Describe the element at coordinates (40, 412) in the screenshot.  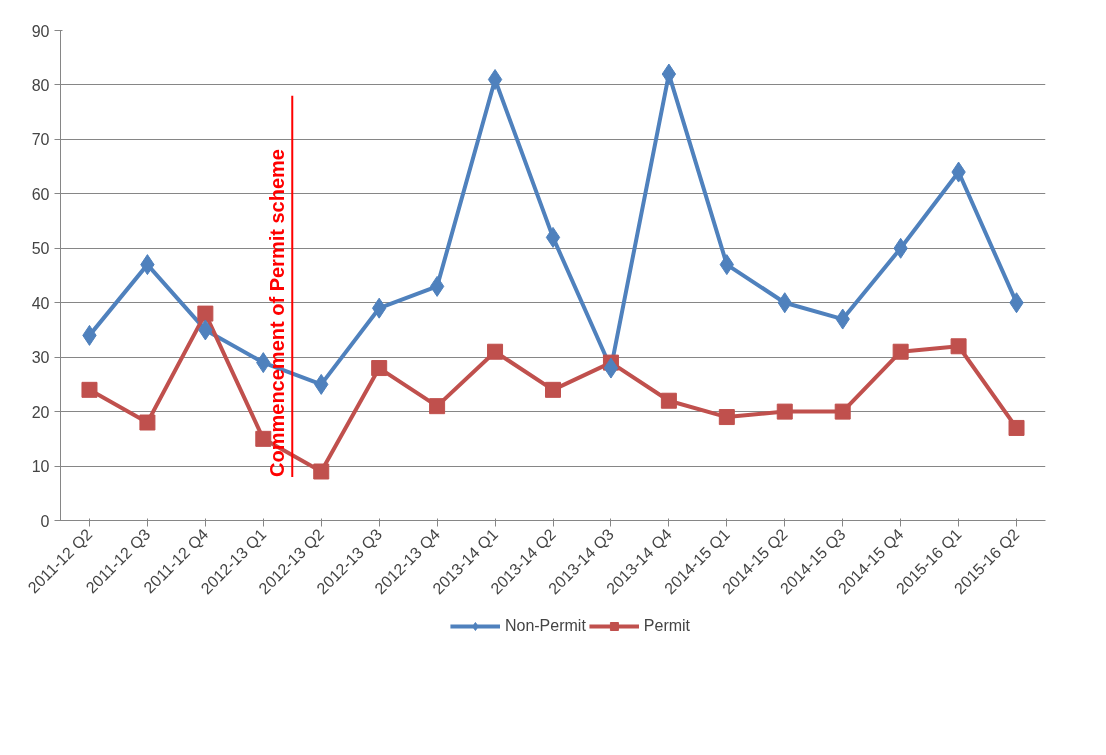
I see `y-tick-label: 20` at that location.